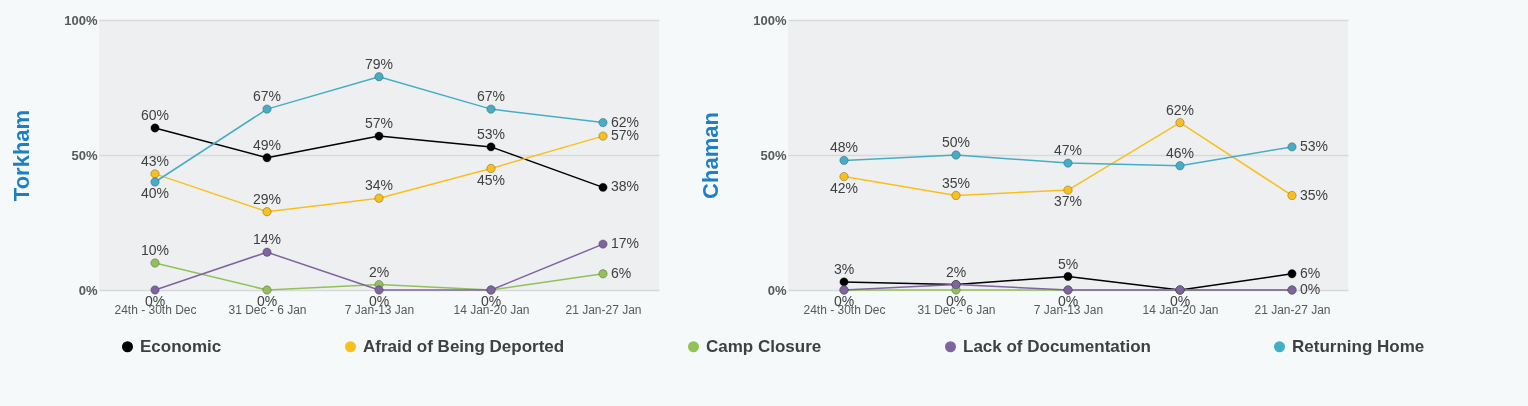  I want to click on data-label: 48%, so click(844, 147).